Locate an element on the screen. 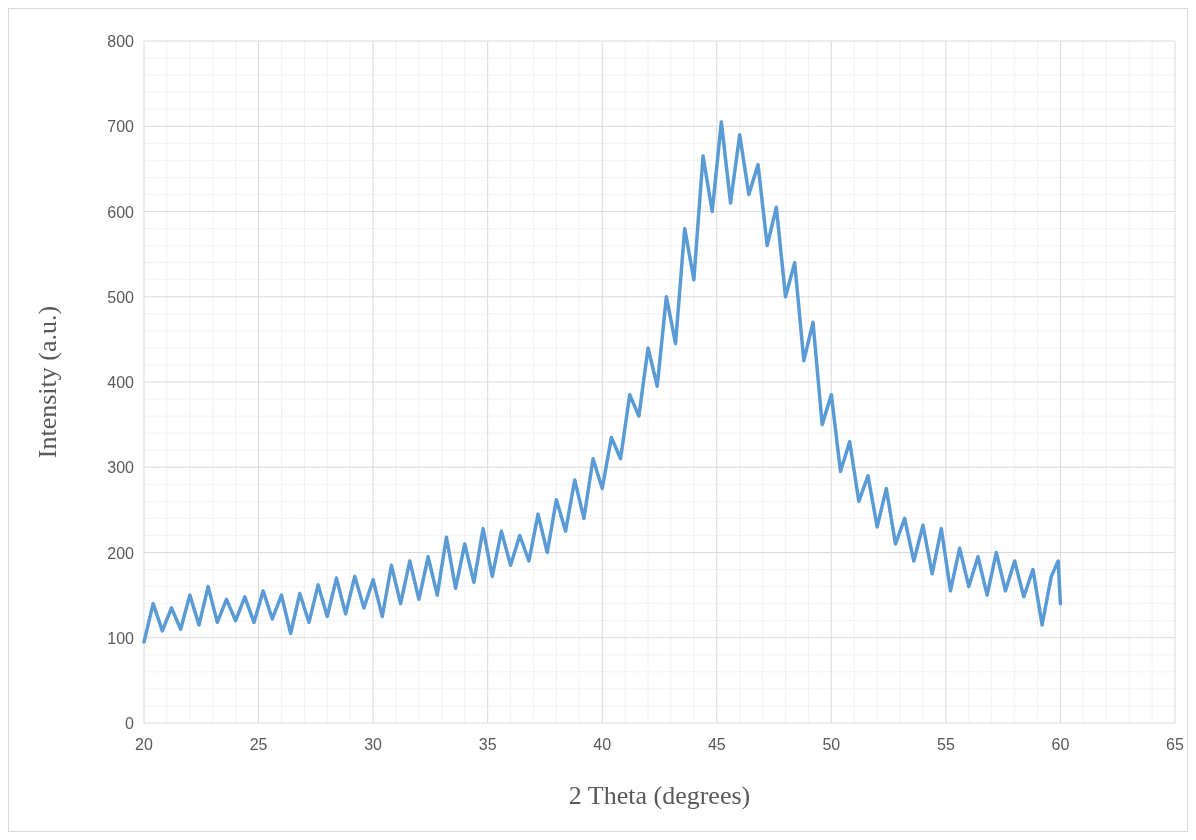  y-tick-label: 300 is located at coordinates (121, 468).